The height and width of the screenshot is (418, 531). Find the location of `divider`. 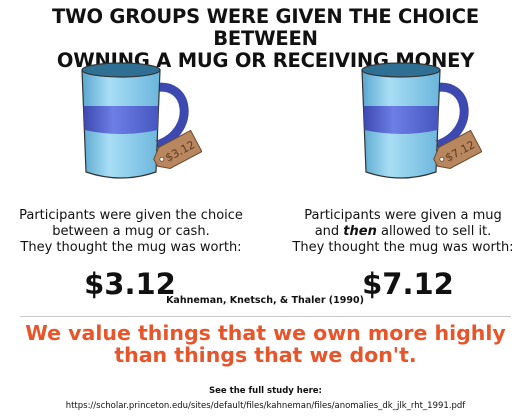

divider is located at coordinates (265, 316).